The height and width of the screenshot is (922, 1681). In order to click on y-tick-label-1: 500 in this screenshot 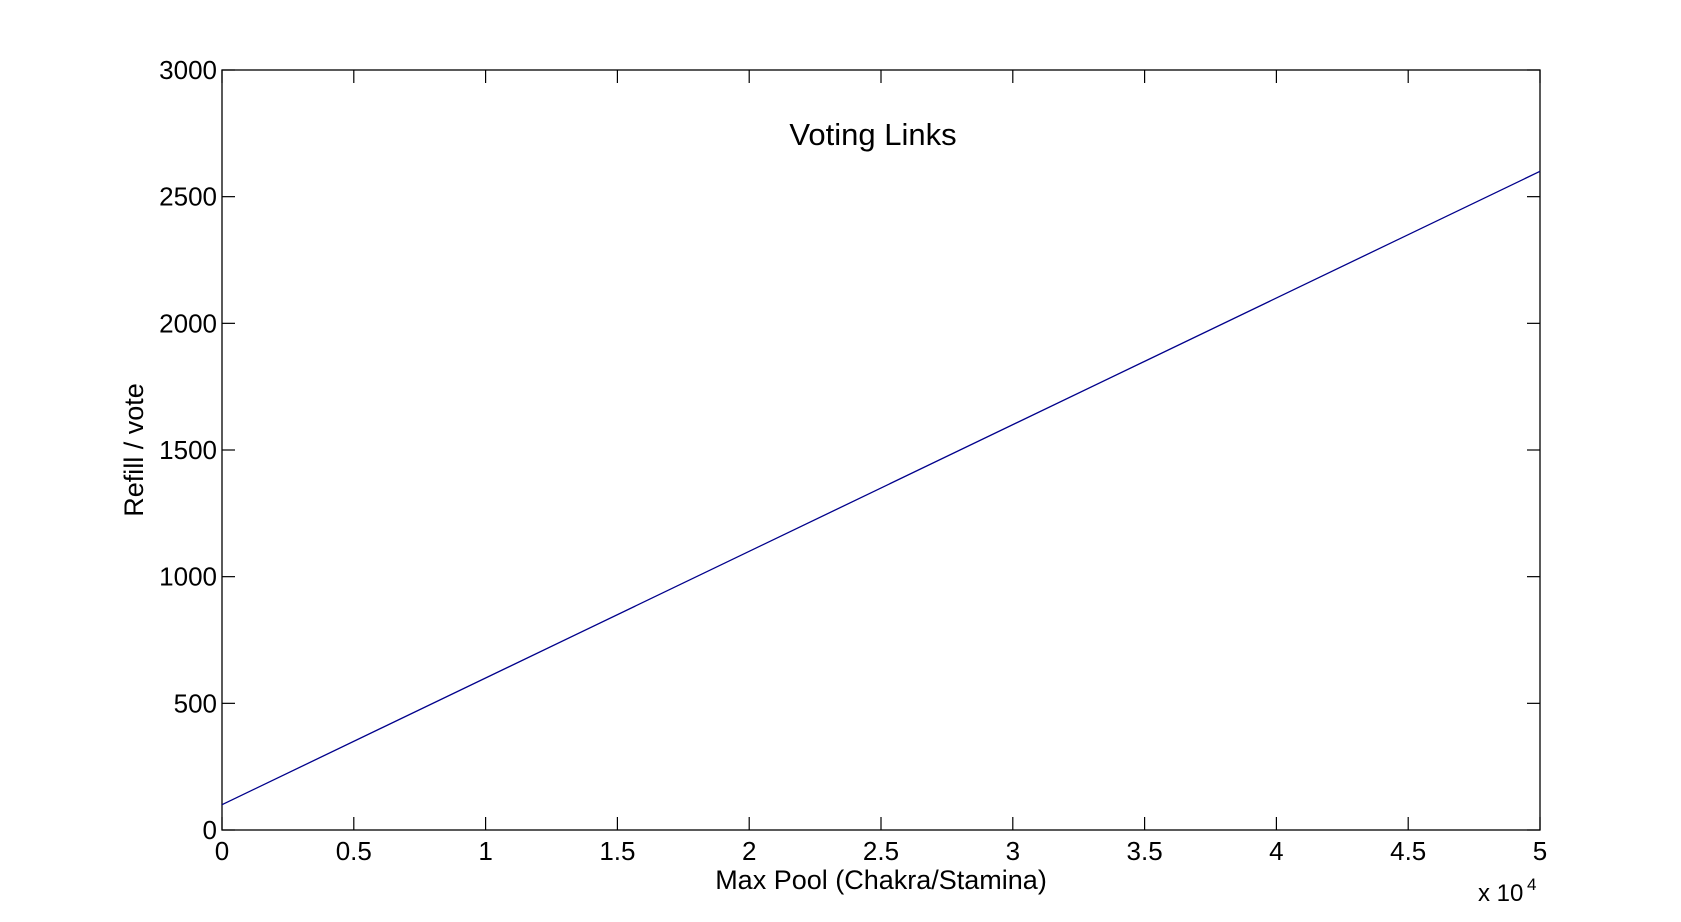, I will do `click(195, 703)`.